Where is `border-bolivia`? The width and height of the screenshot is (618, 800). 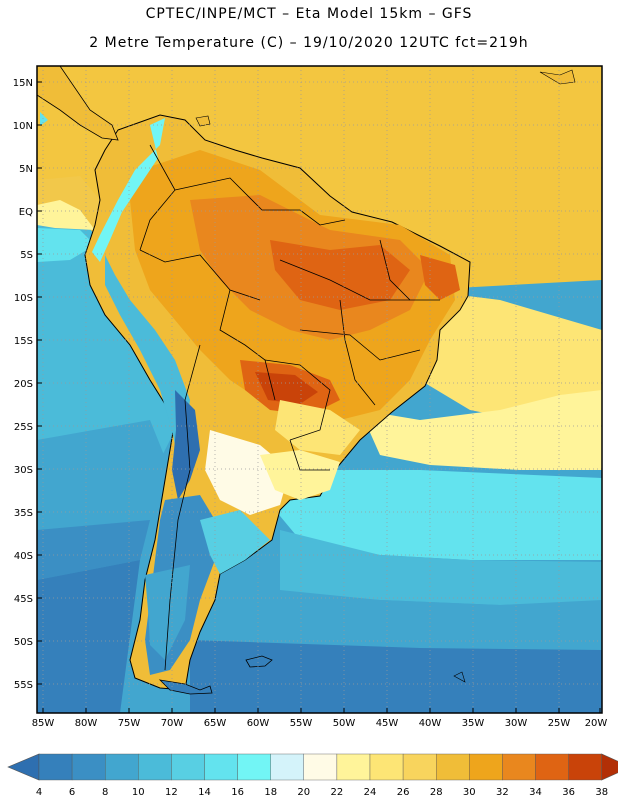 border-bolivia is located at coordinates (247, 345).